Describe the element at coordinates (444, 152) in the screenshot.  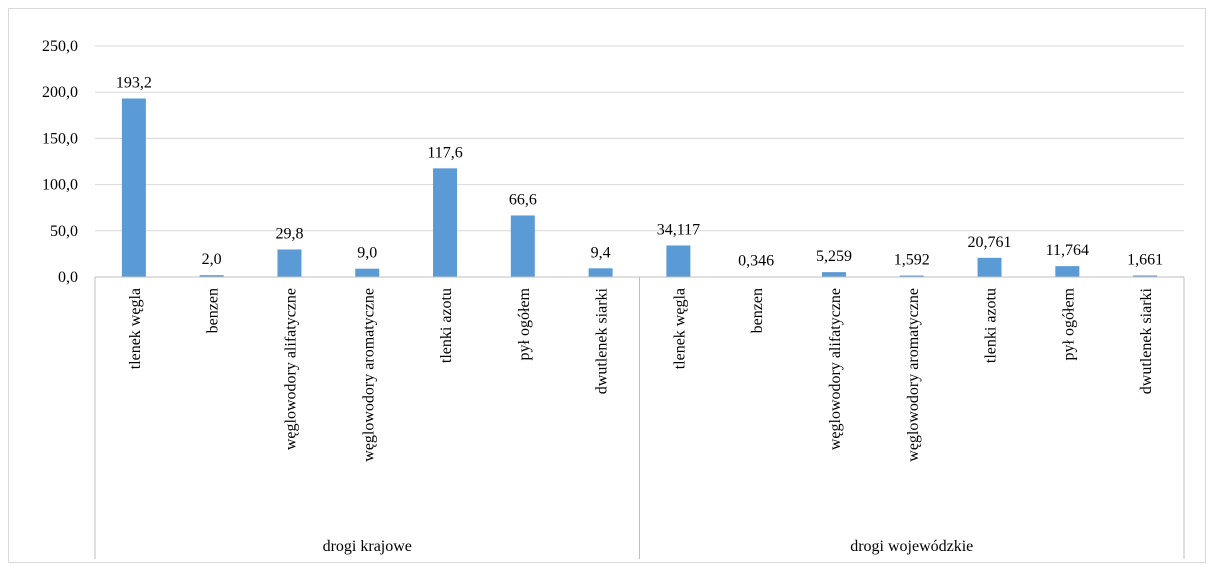
I see `data-label: 117,6` at that location.